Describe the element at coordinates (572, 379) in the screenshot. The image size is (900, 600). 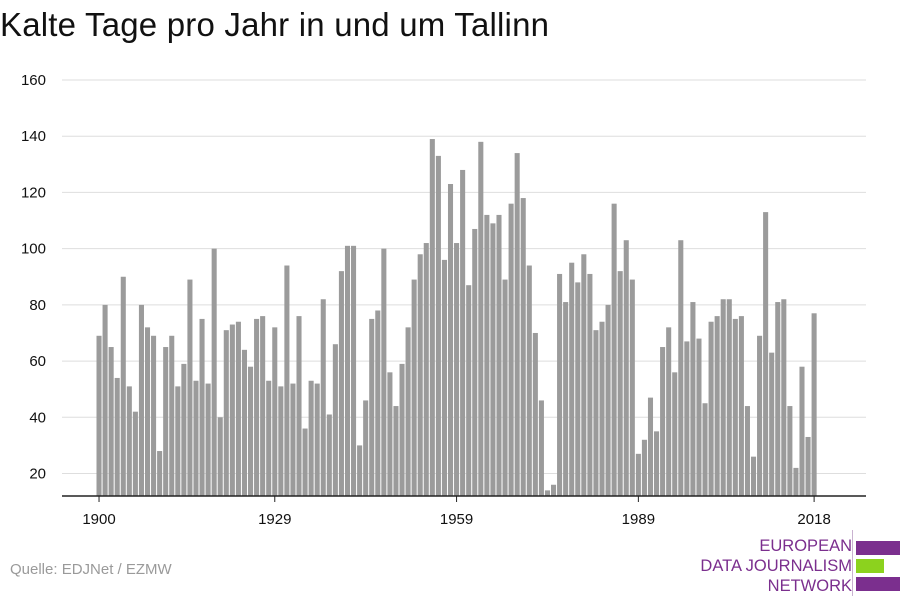
I see `bar-1978` at that location.